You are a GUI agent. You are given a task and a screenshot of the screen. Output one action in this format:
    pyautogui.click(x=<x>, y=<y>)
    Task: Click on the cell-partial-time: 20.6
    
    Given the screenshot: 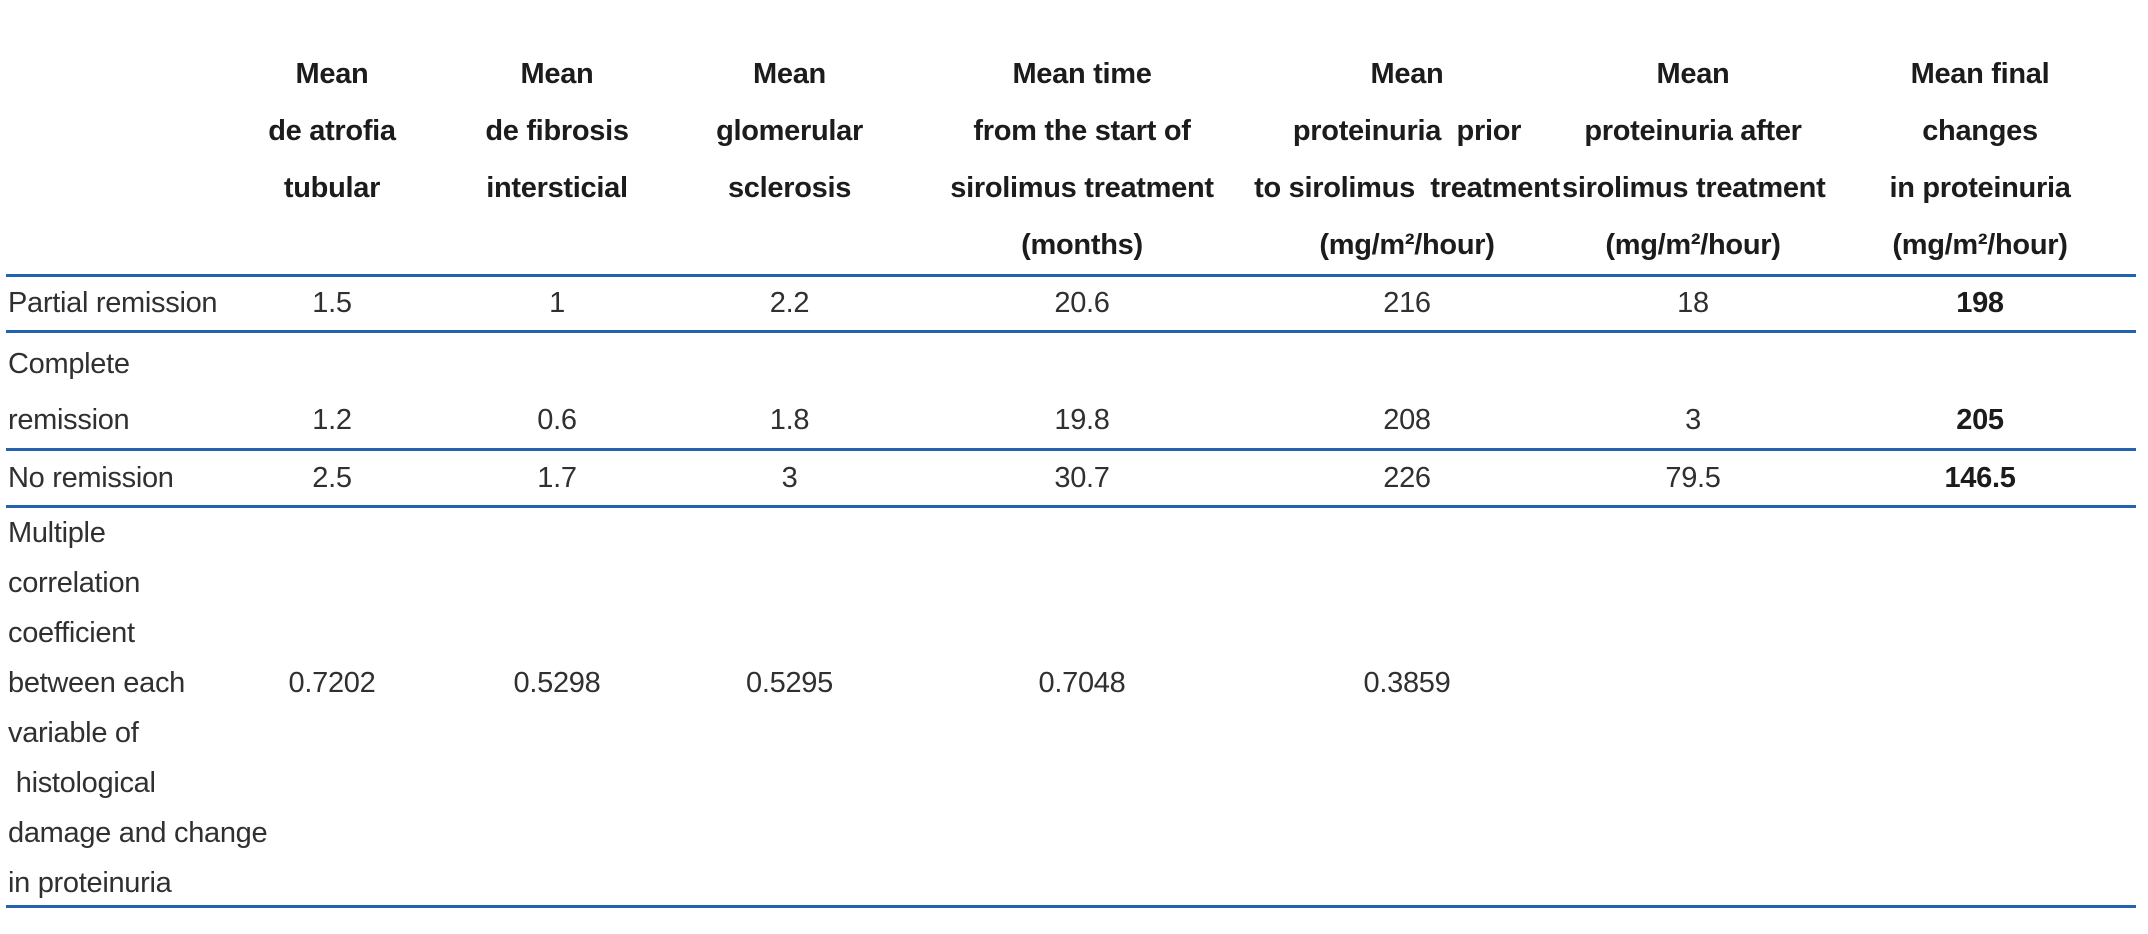 What is the action you would take?
    pyautogui.click(x=1082, y=303)
    